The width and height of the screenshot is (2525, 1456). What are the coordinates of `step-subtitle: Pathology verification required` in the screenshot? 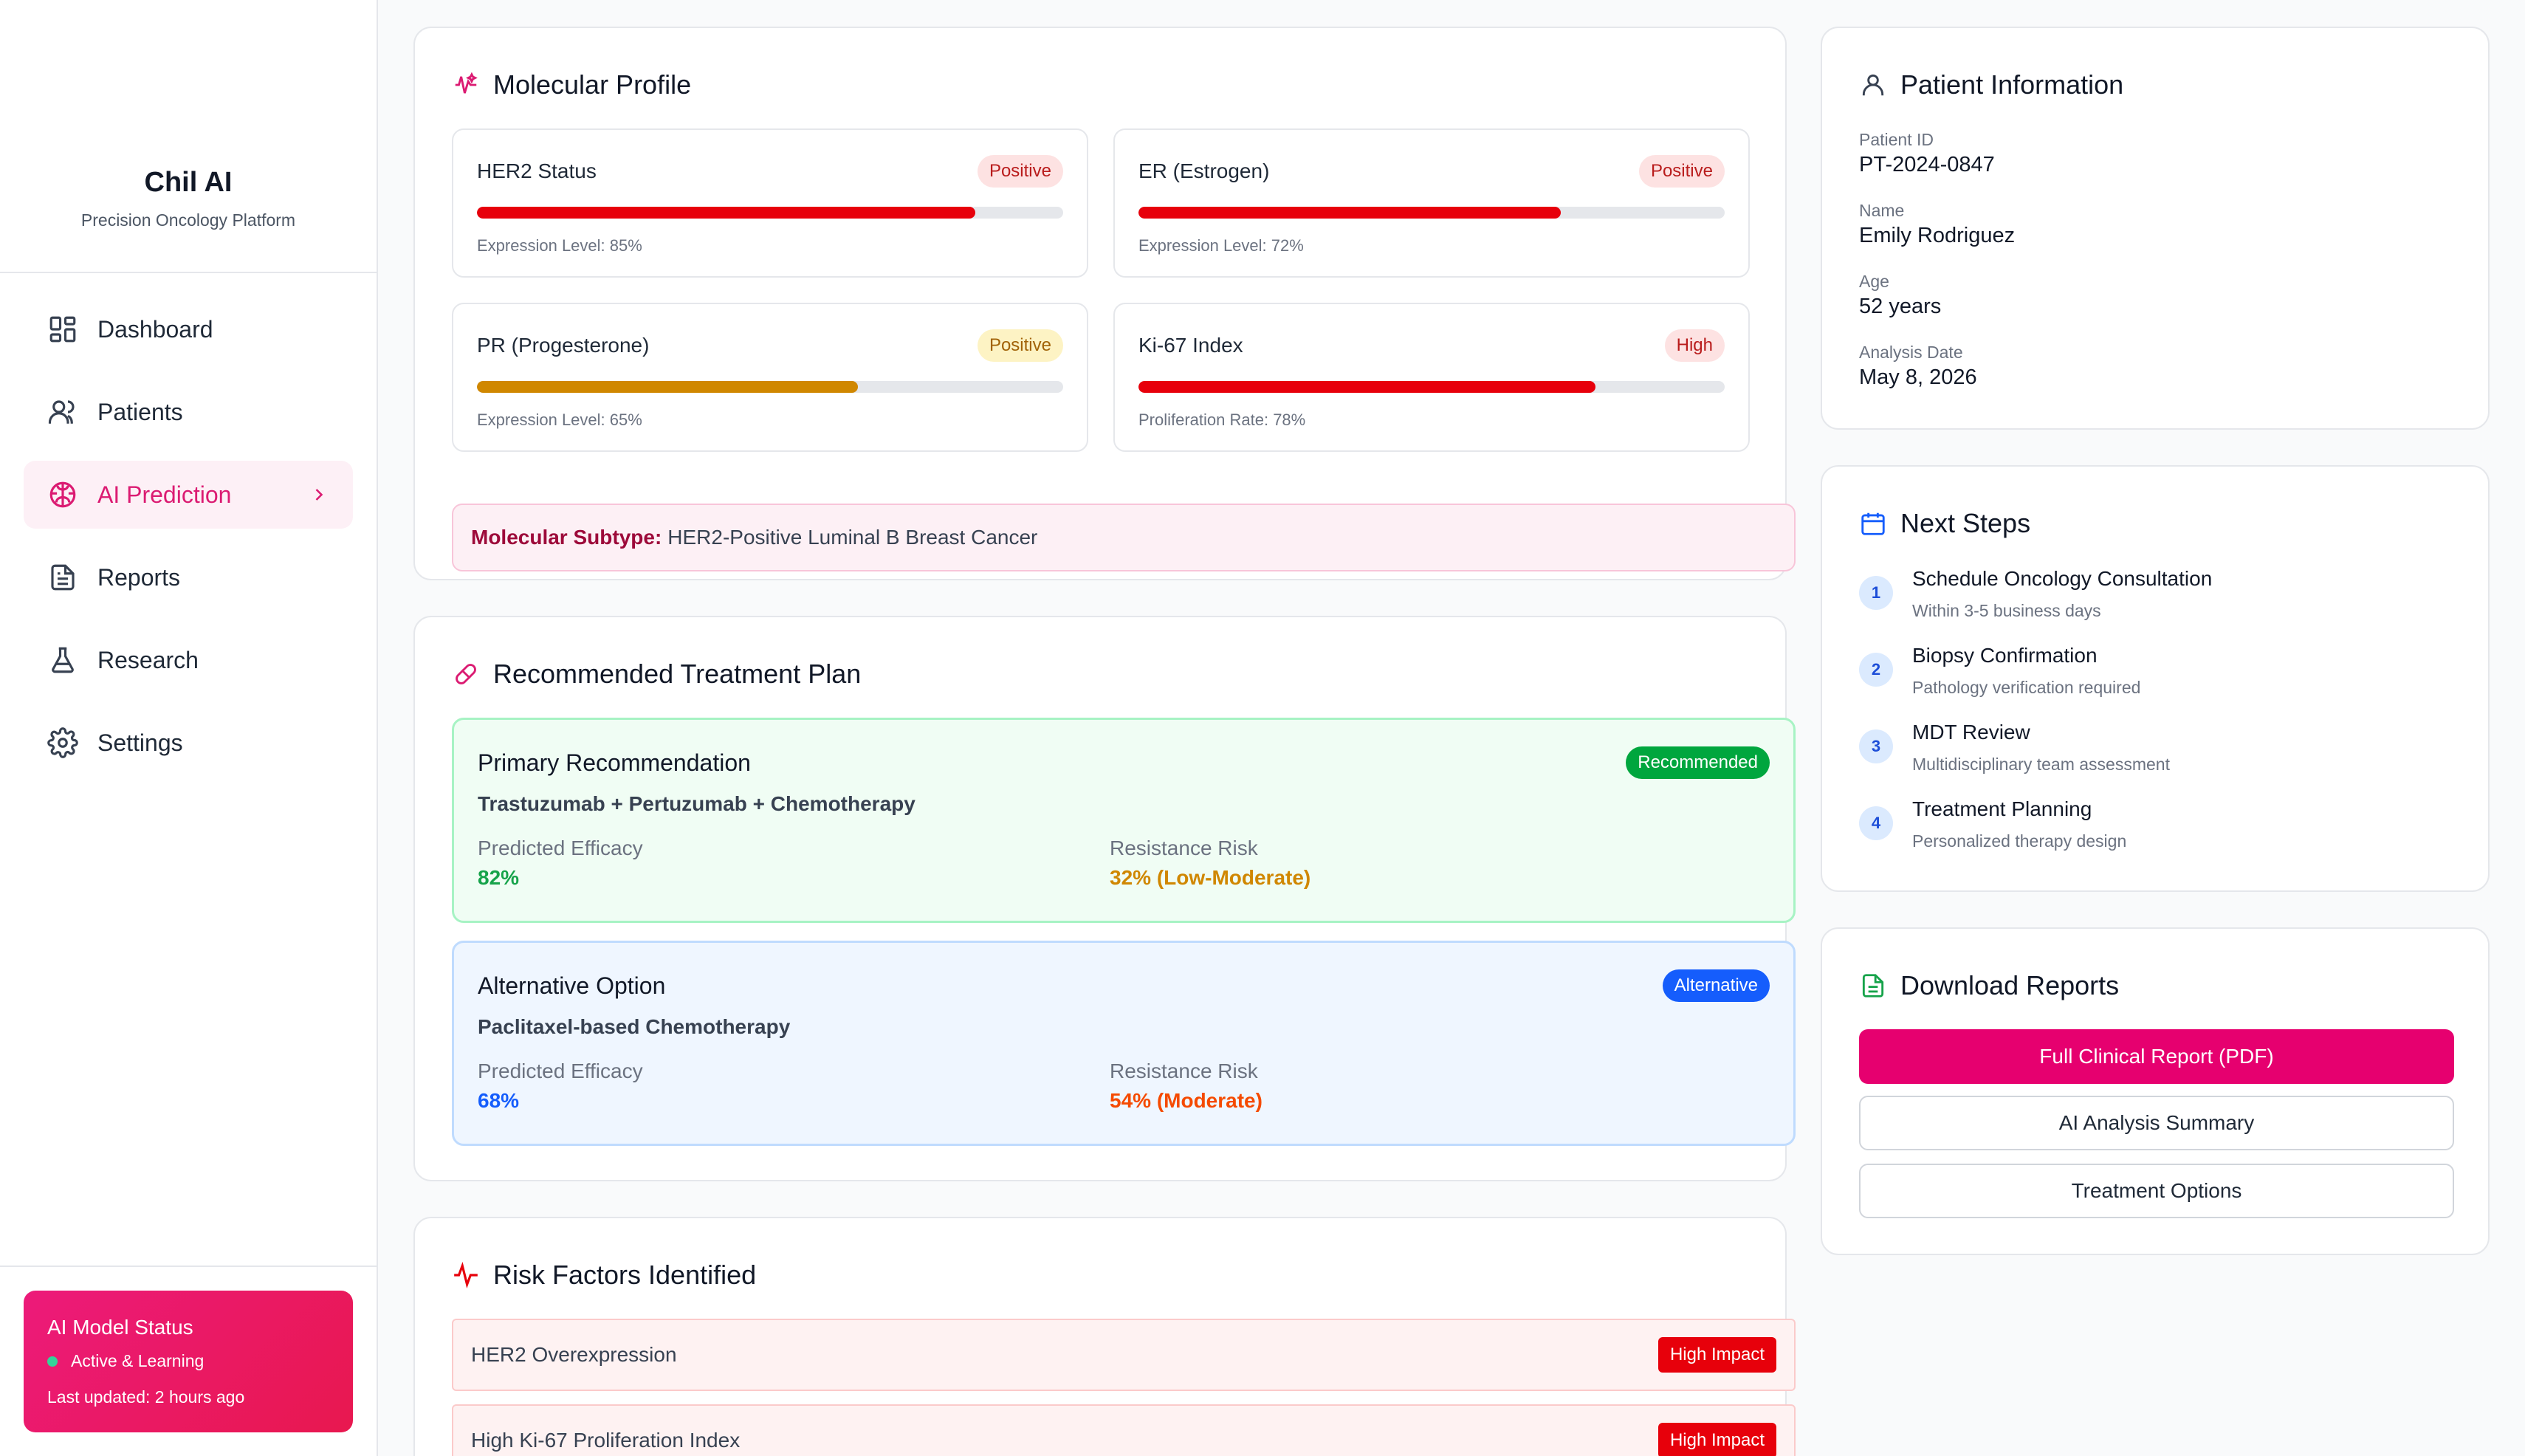 It's located at (2026, 688).